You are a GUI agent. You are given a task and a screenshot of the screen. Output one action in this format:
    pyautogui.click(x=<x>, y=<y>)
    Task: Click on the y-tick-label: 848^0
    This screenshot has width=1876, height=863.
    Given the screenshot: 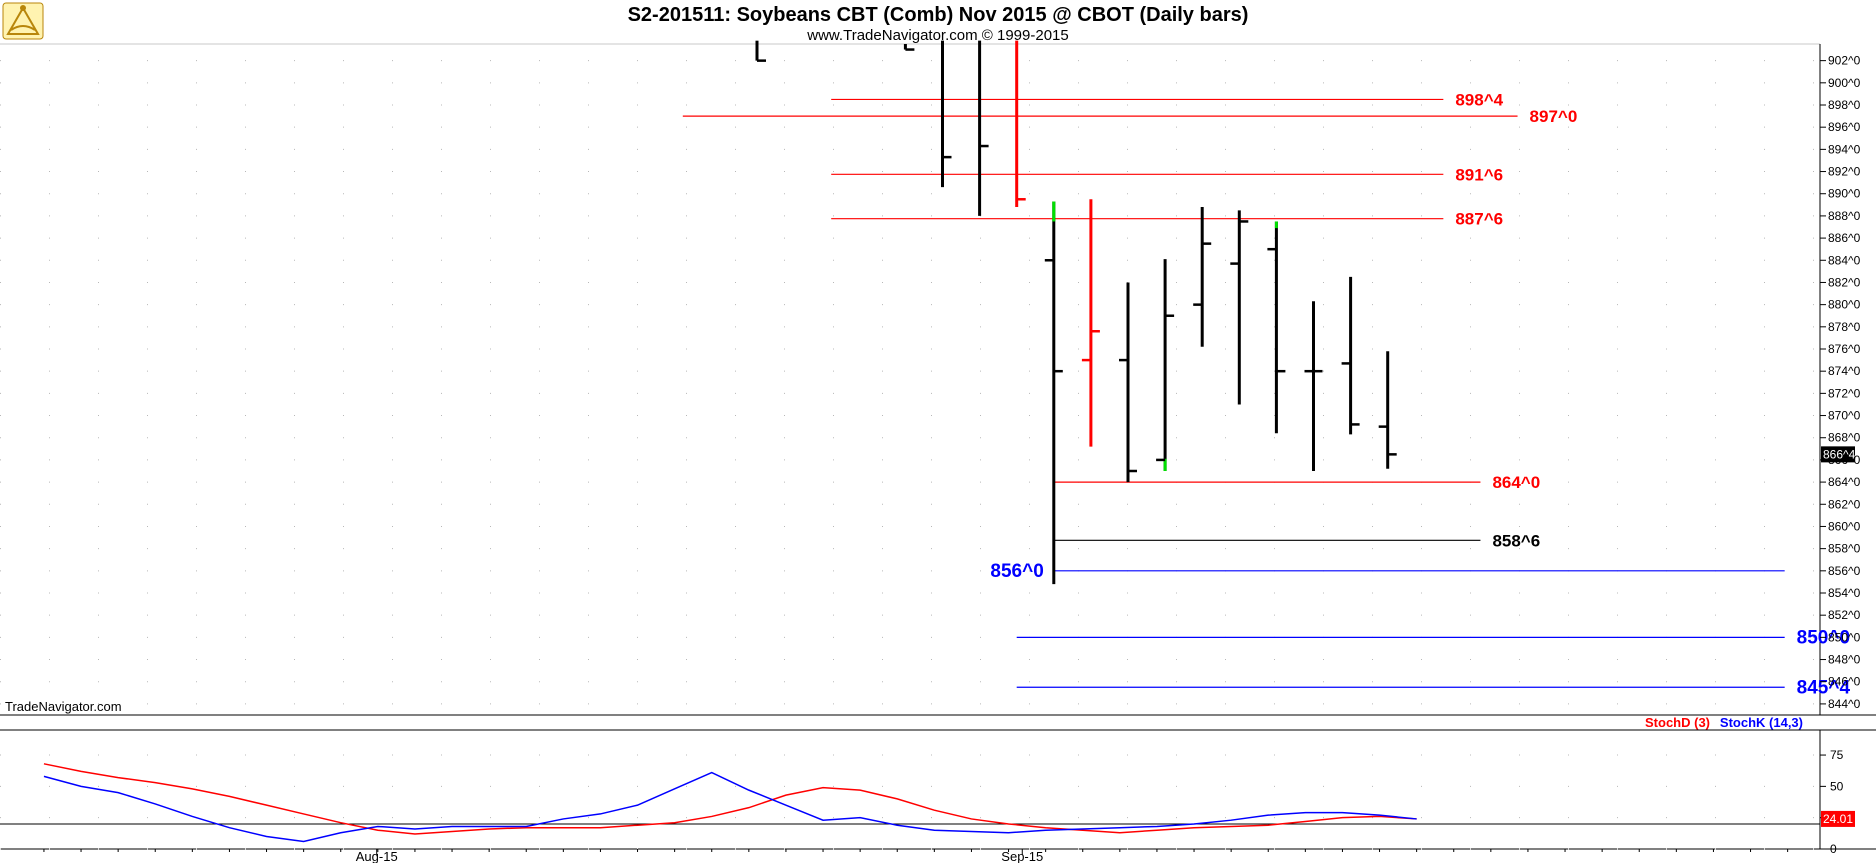 What is the action you would take?
    pyautogui.click(x=1844, y=660)
    